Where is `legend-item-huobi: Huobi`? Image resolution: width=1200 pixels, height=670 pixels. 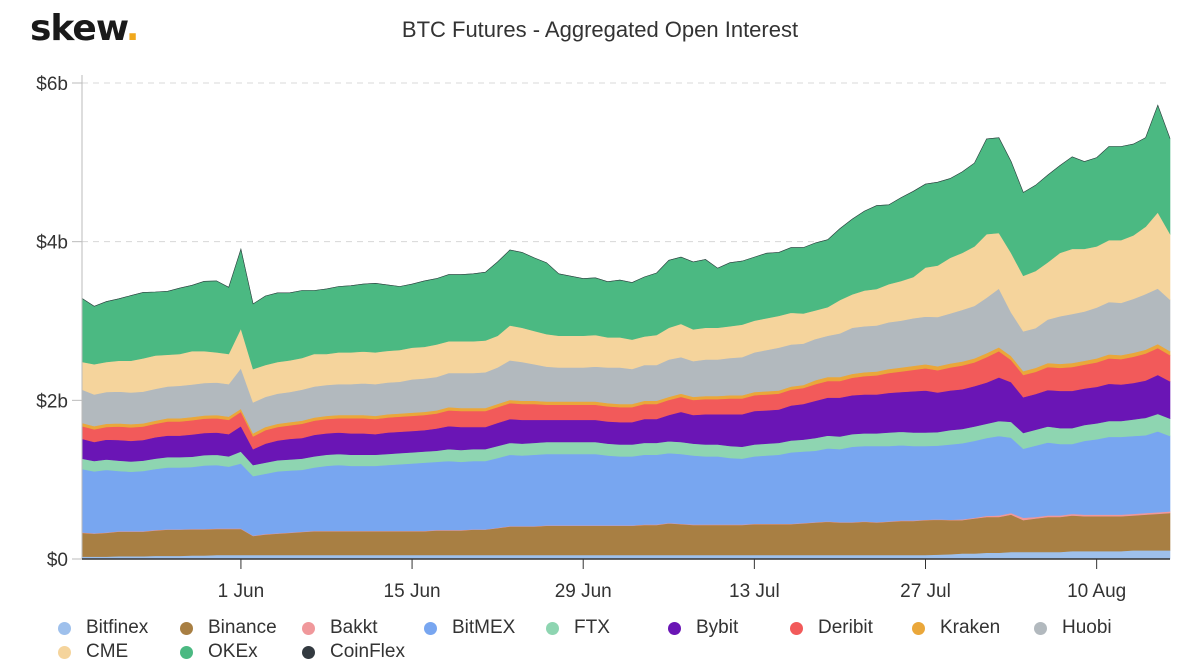
legend-item-huobi: Huobi is located at coordinates (1073, 628).